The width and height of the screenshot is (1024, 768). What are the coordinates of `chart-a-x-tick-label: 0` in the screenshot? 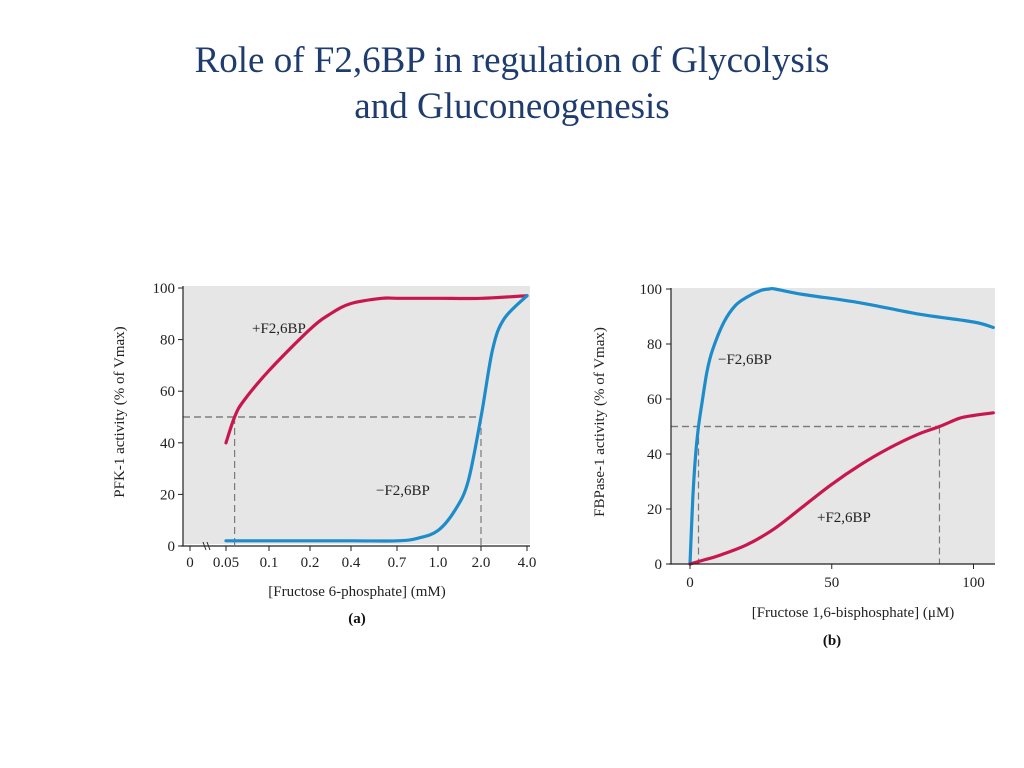 It's located at (190, 563).